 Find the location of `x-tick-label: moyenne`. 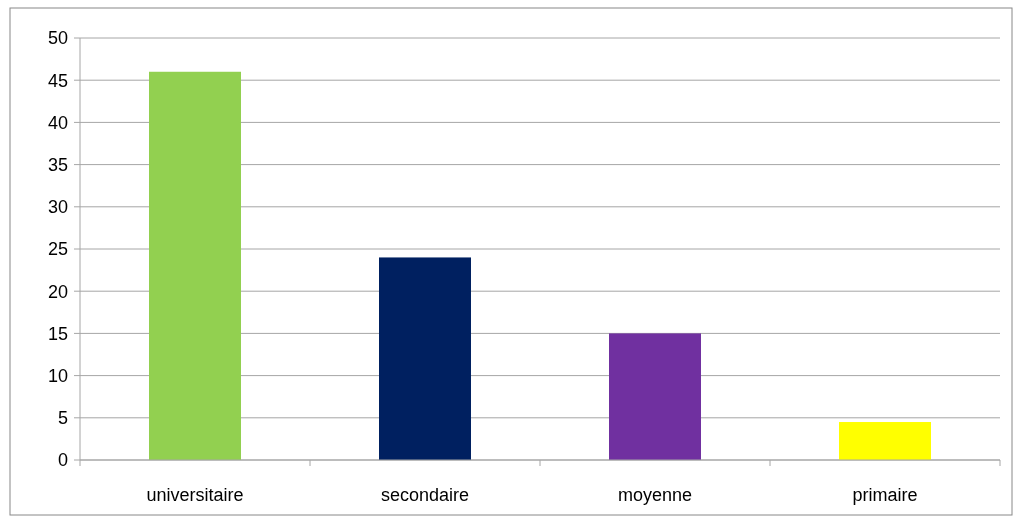

x-tick-label: moyenne is located at coordinates (655, 495).